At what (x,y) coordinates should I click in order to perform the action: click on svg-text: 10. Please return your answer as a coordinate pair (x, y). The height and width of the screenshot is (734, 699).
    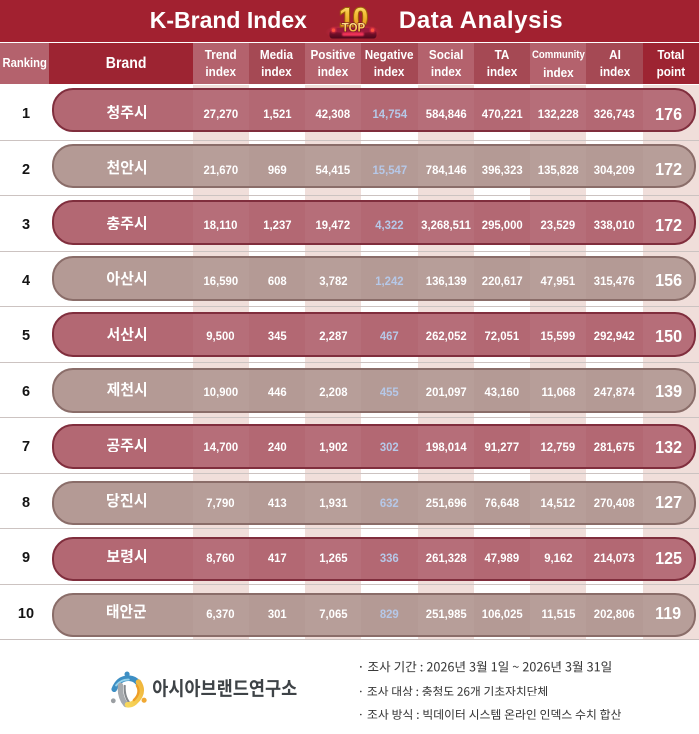
    Looking at the image, I should click on (353, 17).